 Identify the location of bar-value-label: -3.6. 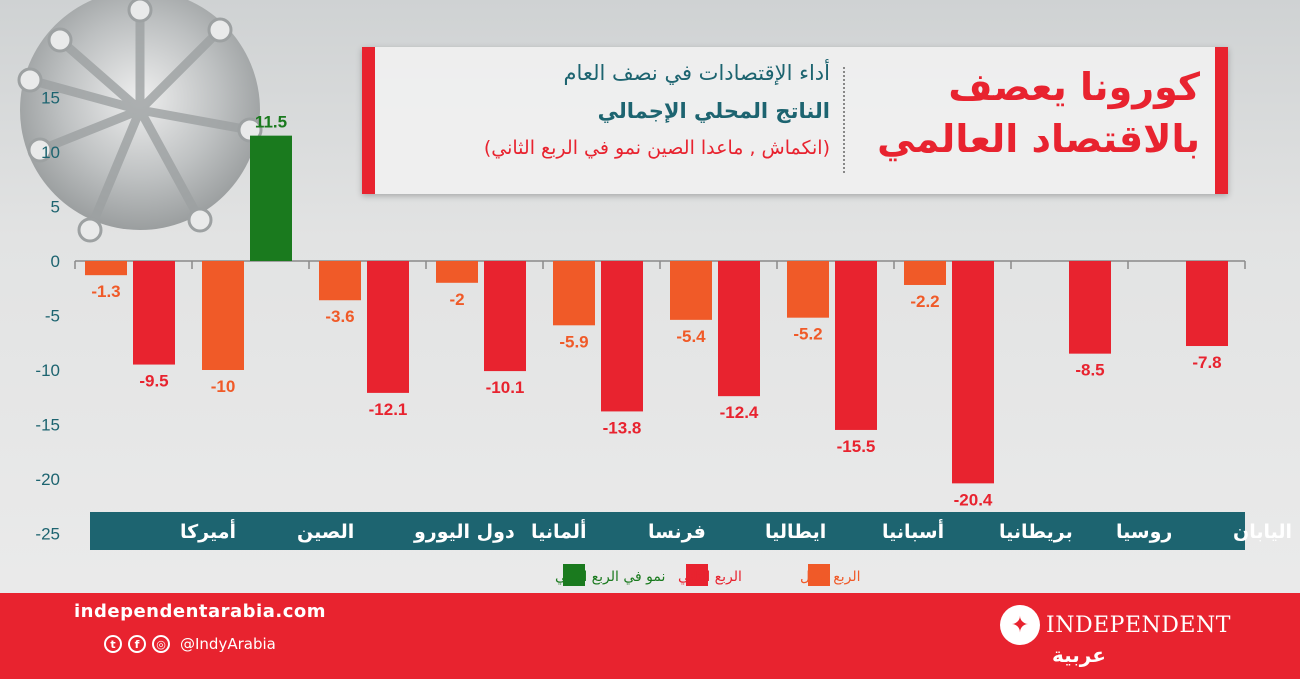
(339, 316).